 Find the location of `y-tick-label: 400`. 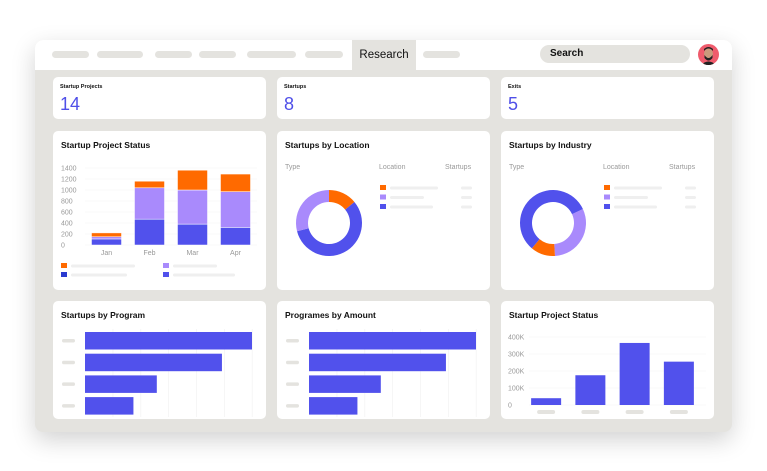

y-tick-label: 400 is located at coordinates (67, 224).